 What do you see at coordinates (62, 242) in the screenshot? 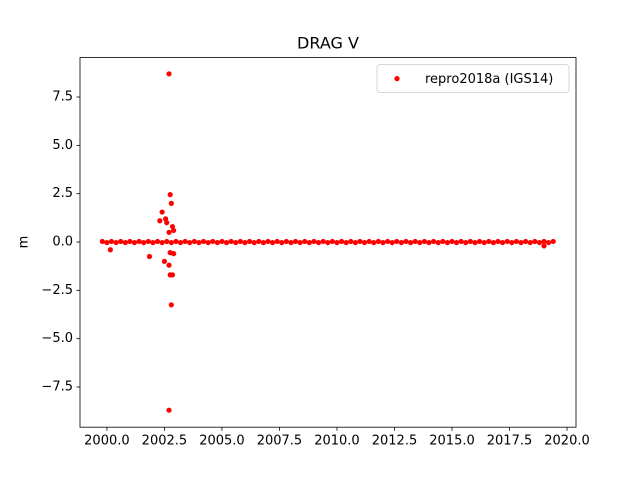
I see `y-tick-label: 0.0` at bounding box center [62, 242].